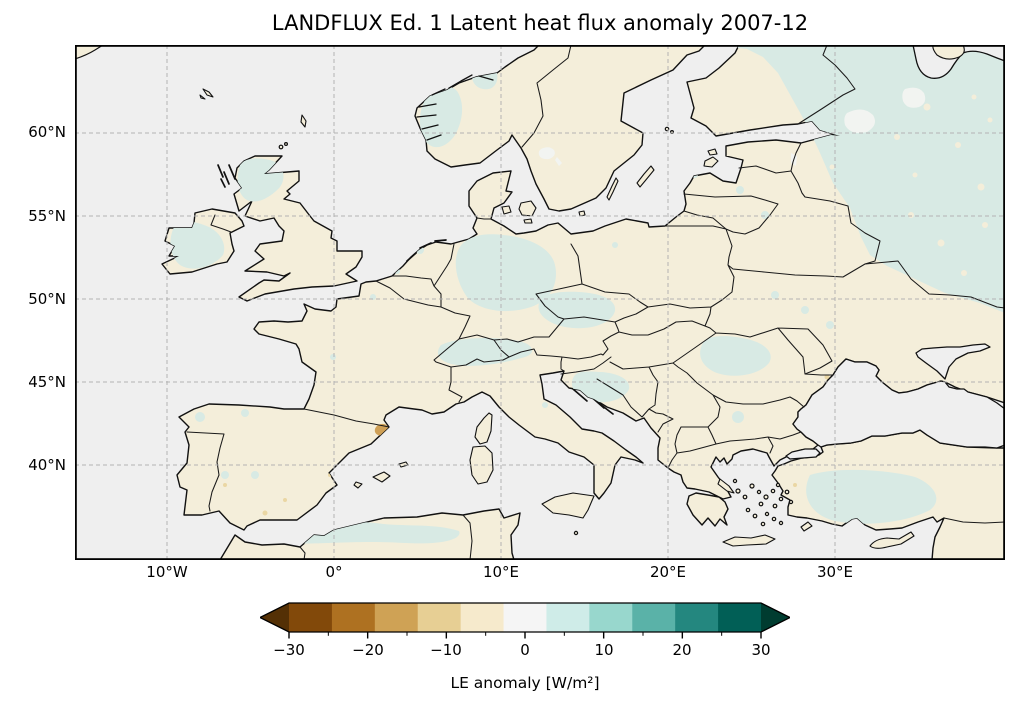  Describe the element at coordinates (197, 245) in the screenshot. I see `tint-ireland` at that location.